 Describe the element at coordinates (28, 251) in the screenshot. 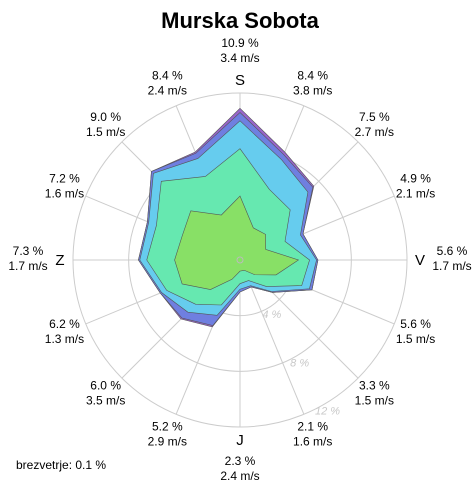

I see `pct-label: 7.3 %` at that location.